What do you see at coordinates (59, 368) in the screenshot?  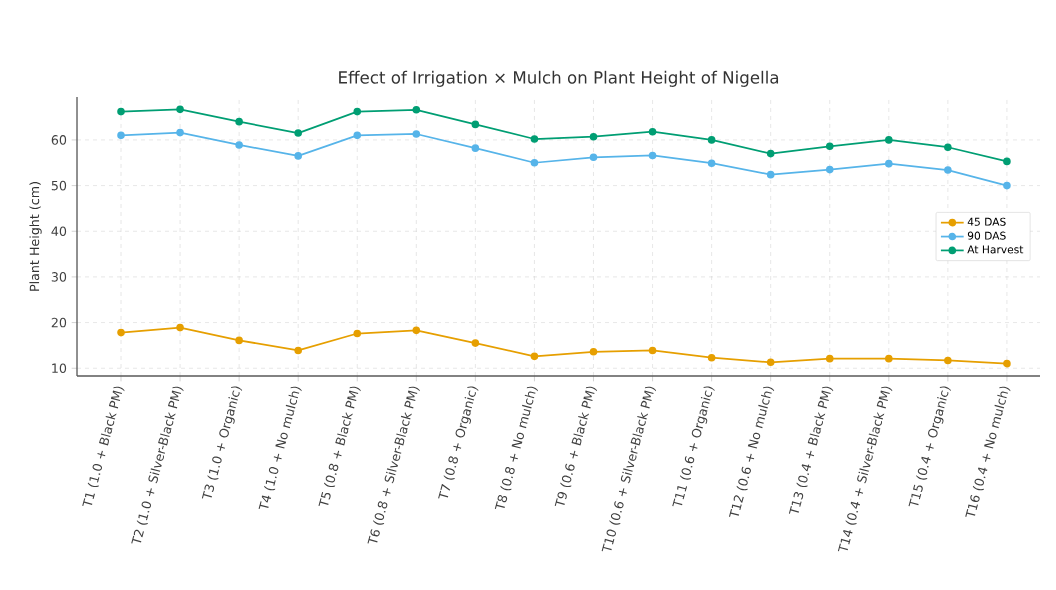 I see `y-tick-label: 10` at bounding box center [59, 368].